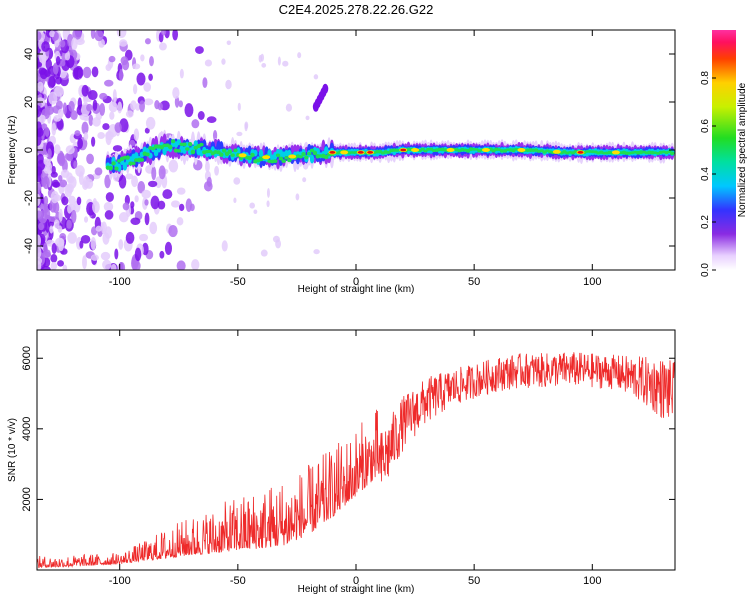 The image size is (750, 600). I want to click on x-tick-label: 50, so click(474, 282).